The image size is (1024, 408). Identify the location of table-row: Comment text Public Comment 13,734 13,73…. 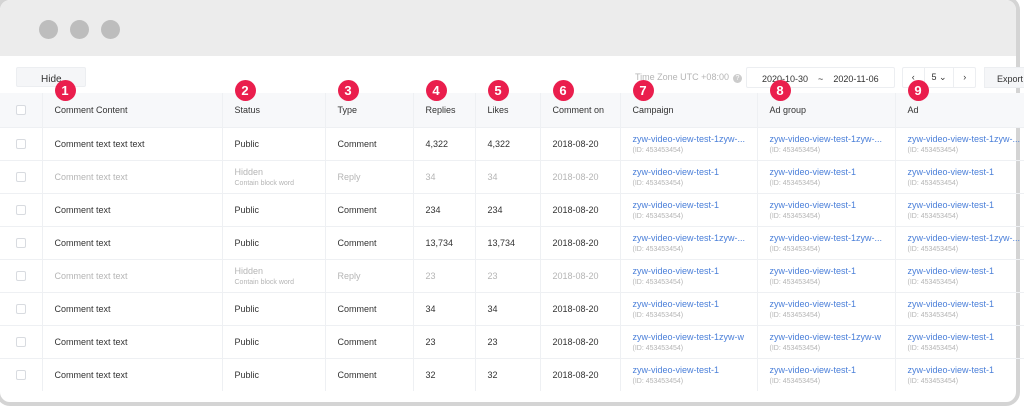
(512, 242).